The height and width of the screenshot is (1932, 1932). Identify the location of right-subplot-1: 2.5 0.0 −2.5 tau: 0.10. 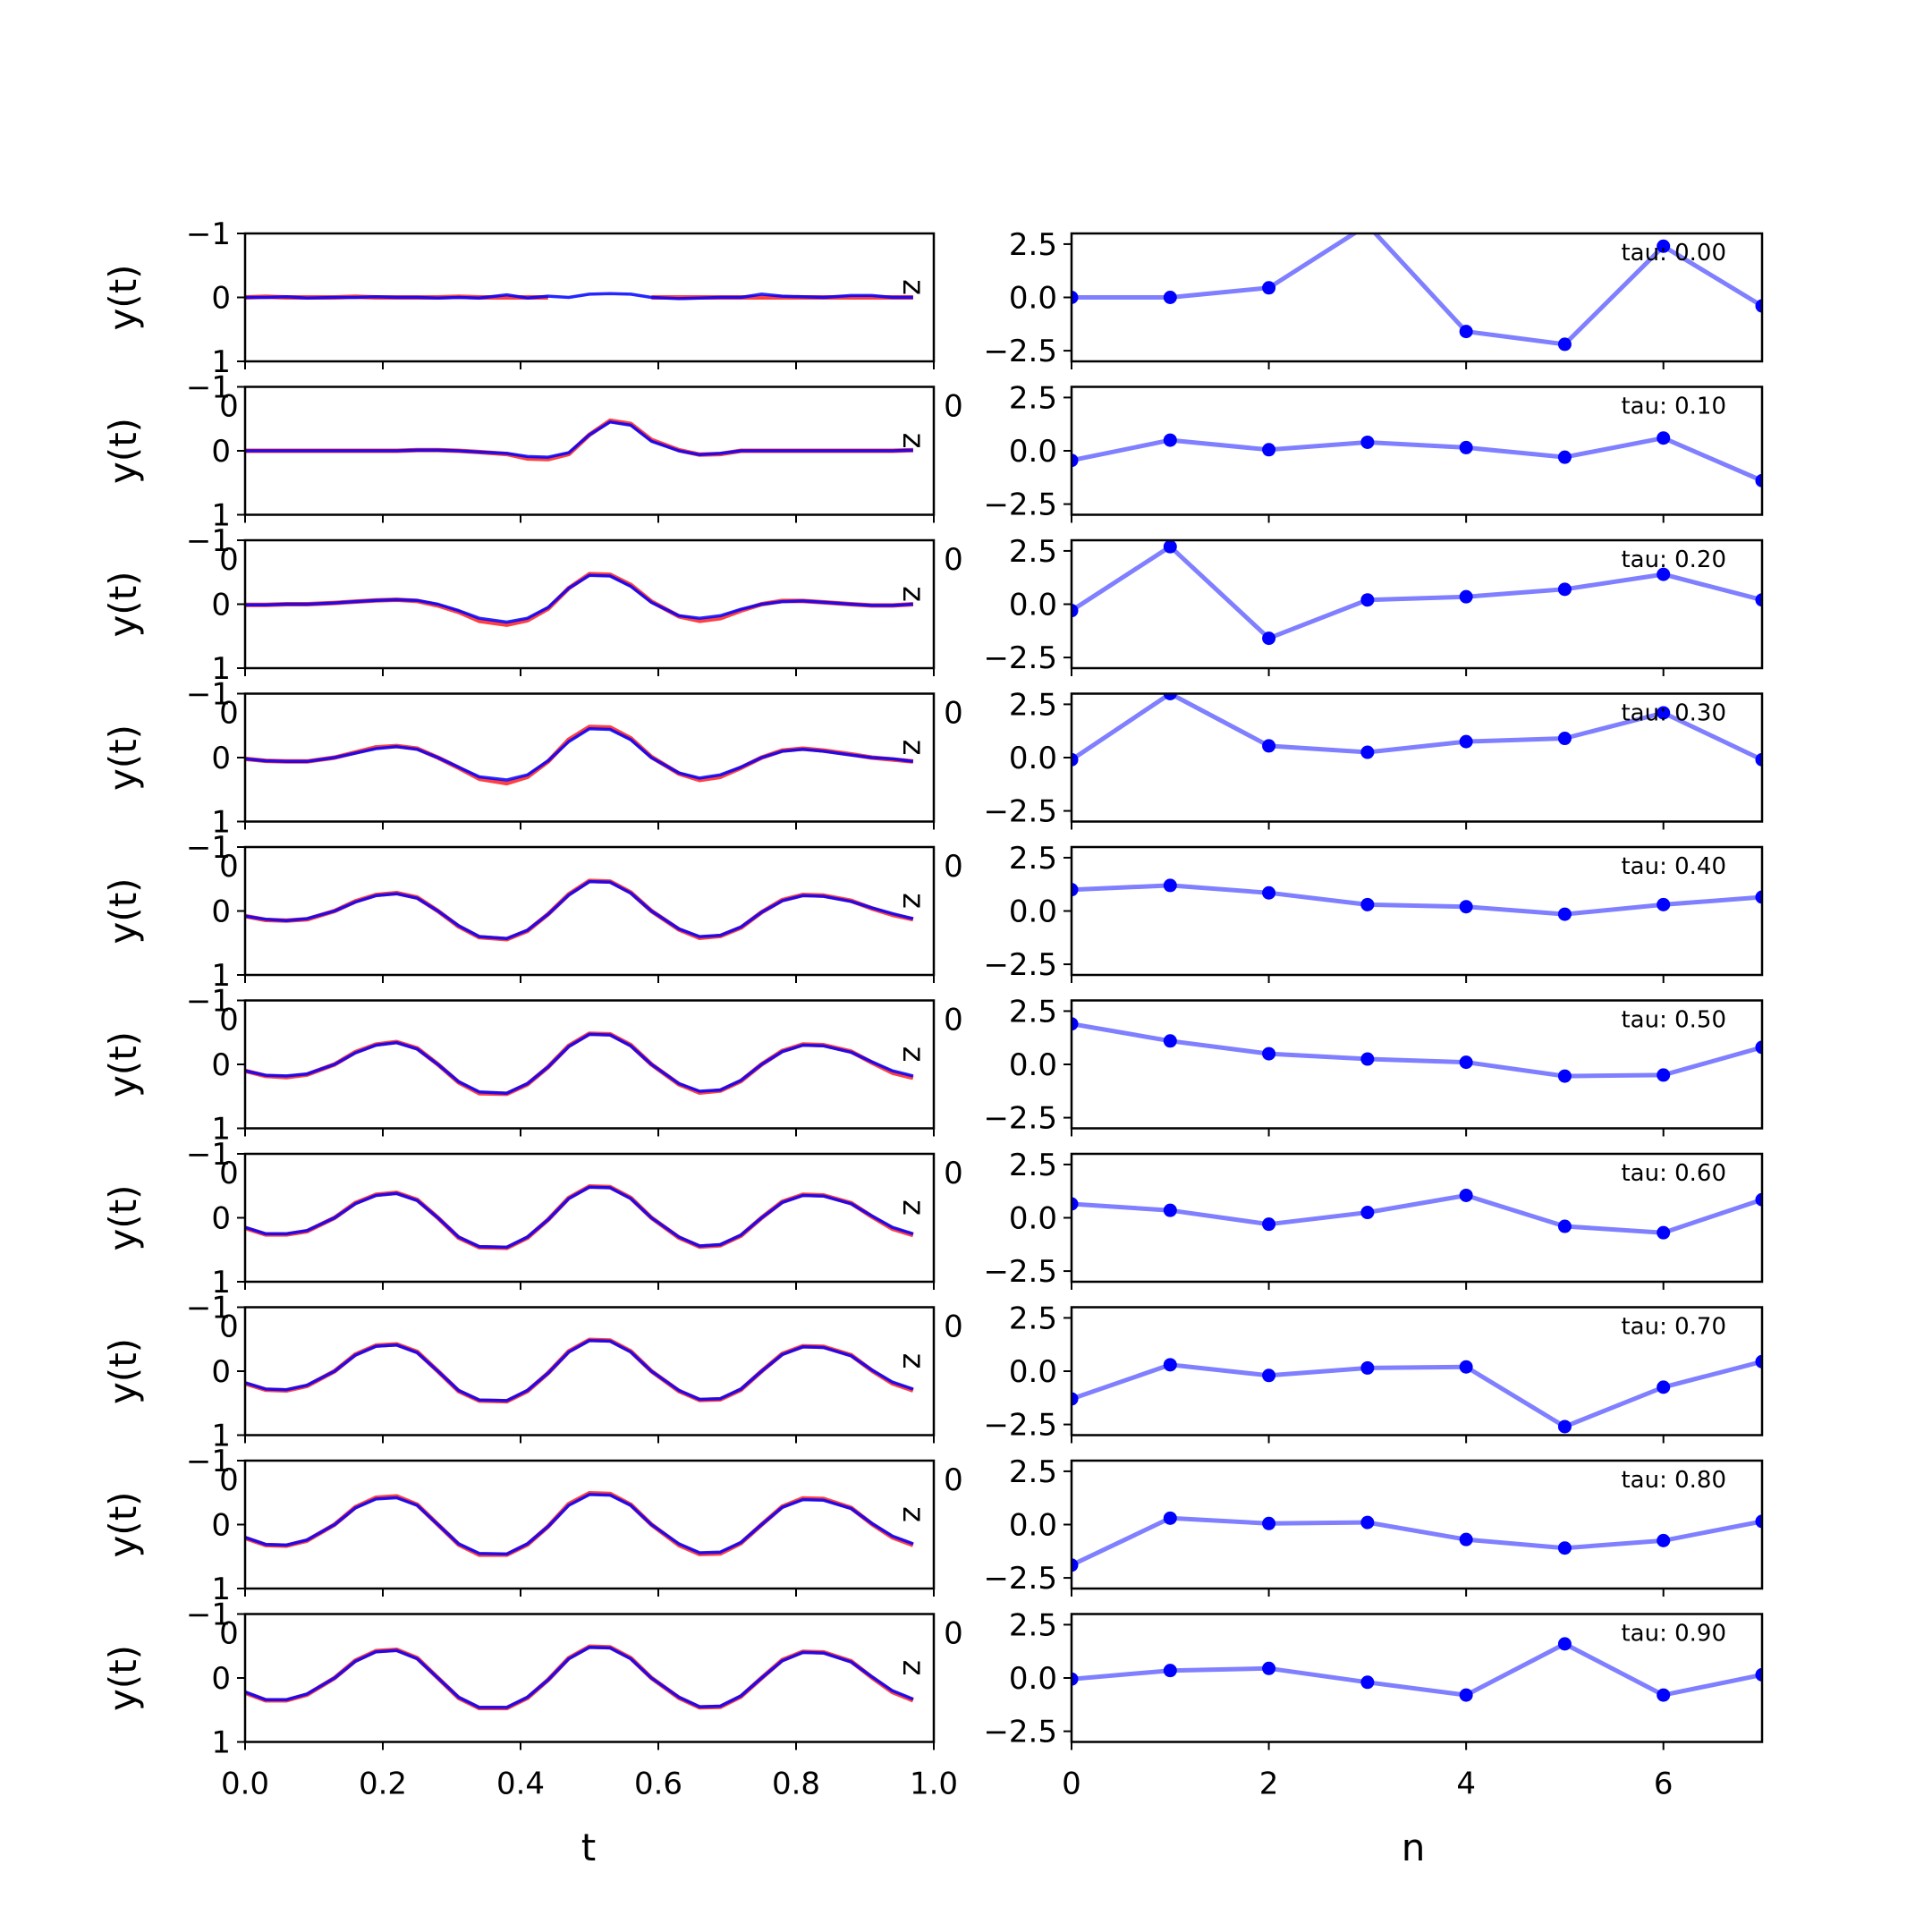
(1373, 451).